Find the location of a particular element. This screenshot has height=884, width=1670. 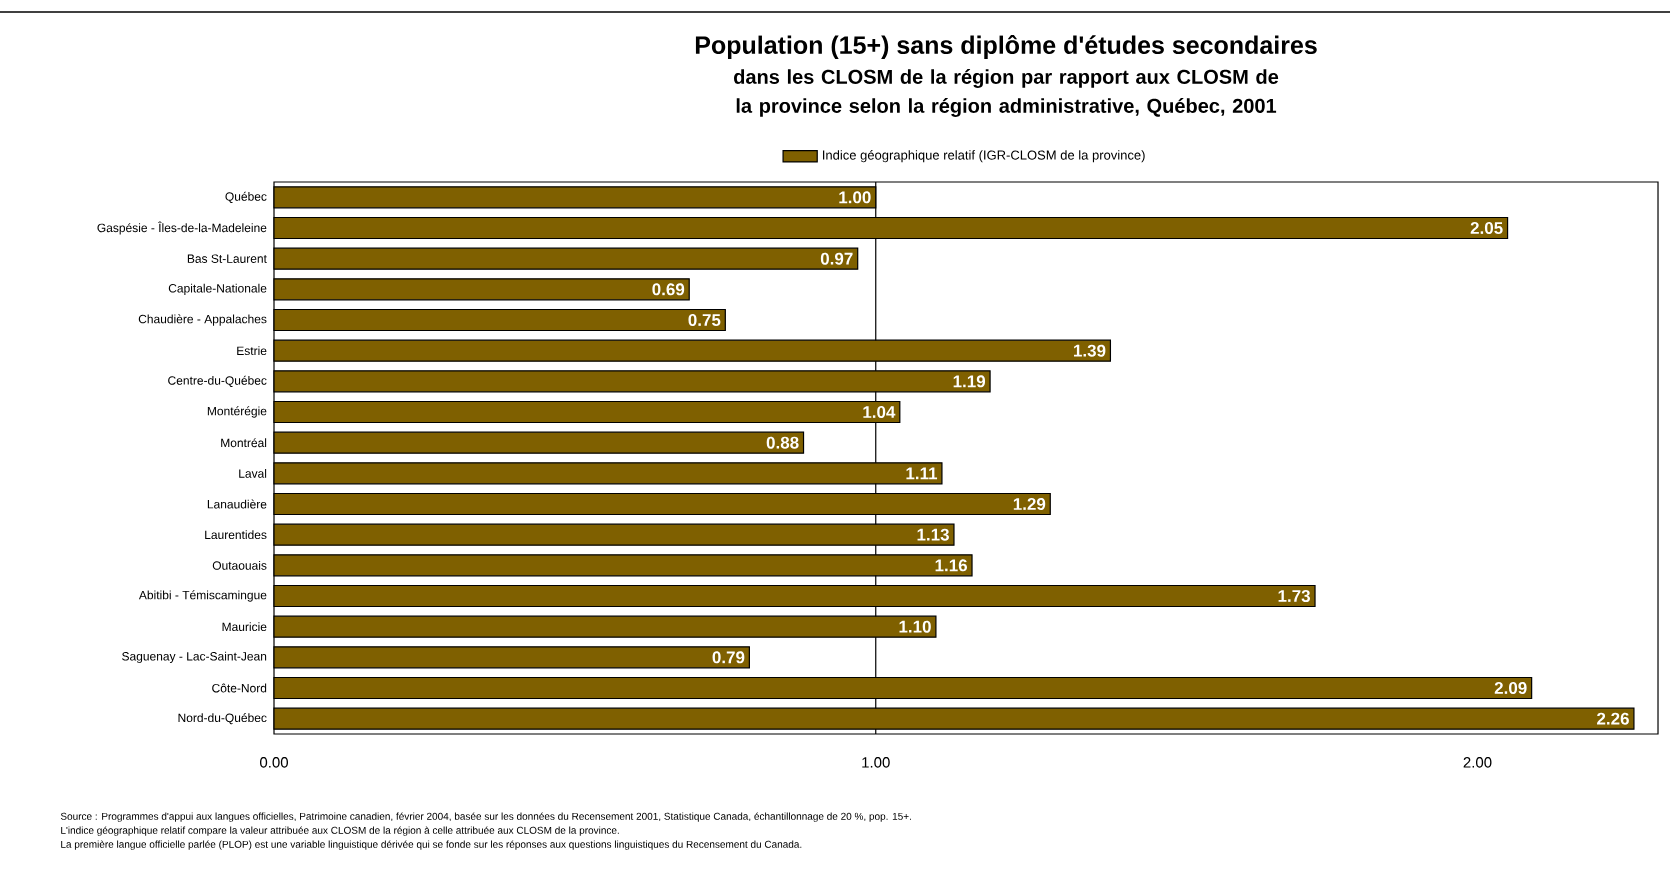

data-label: 0.97 is located at coordinates (836, 258).